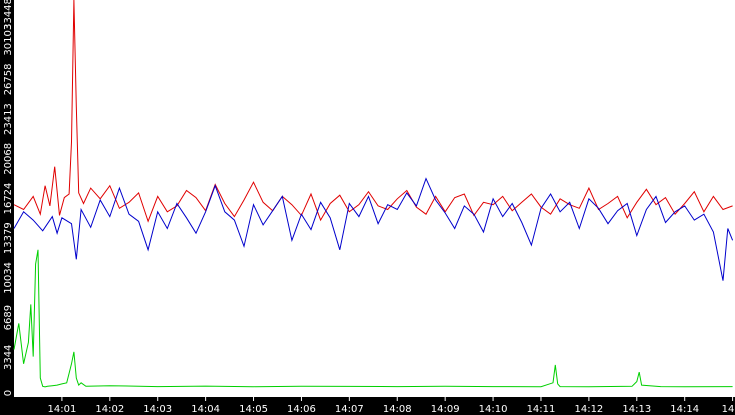 This screenshot has height=415, width=735. I want to click on x-tick-label: 14:04, so click(205, 409).